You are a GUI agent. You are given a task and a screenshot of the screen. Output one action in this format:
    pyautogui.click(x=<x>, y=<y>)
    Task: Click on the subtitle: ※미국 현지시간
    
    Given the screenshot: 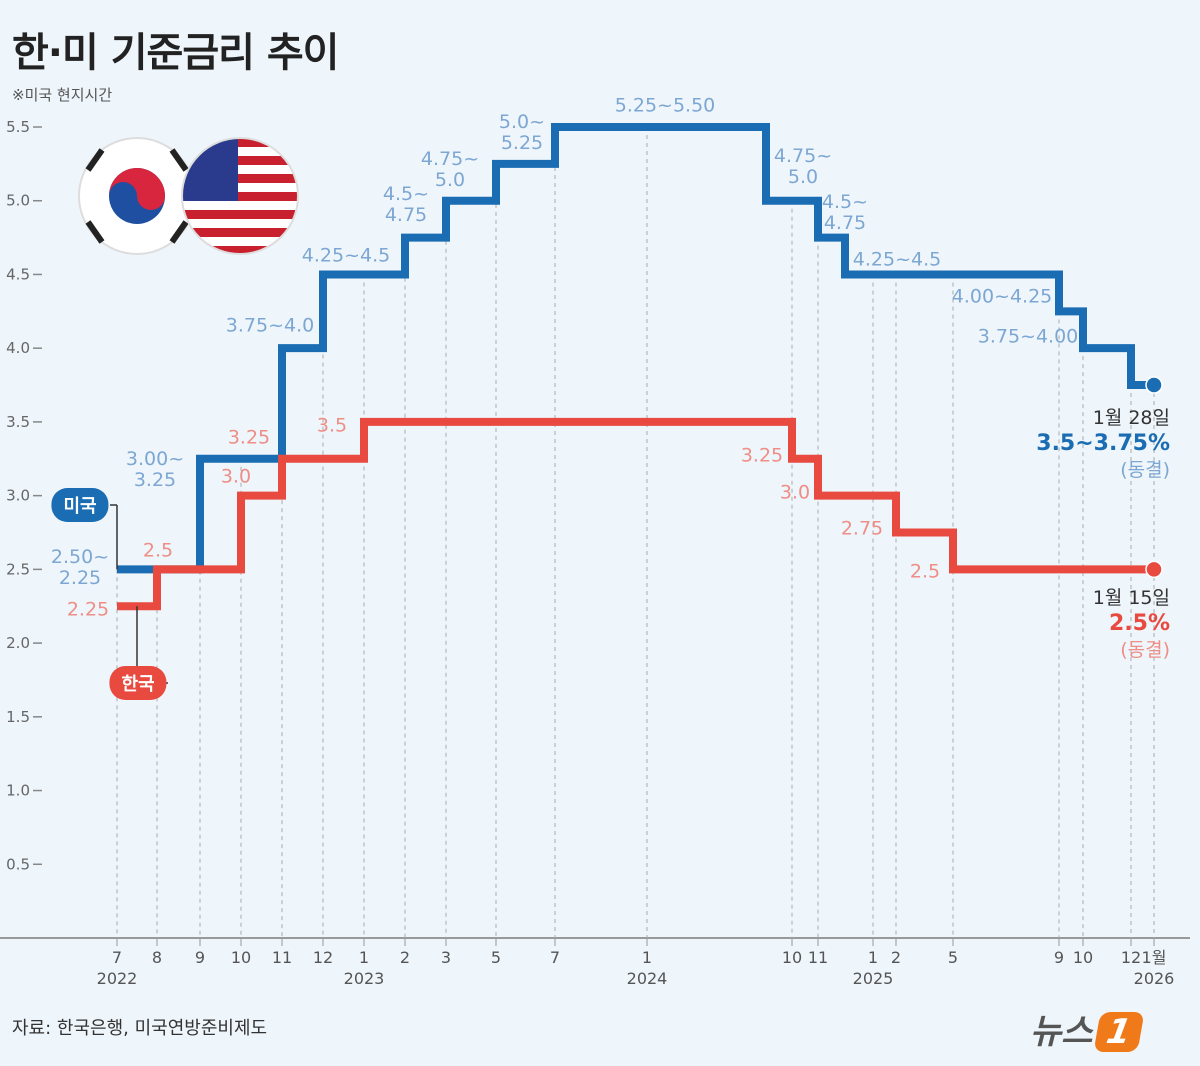 What is the action you would take?
    pyautogui.click(x=62, y=95)
    